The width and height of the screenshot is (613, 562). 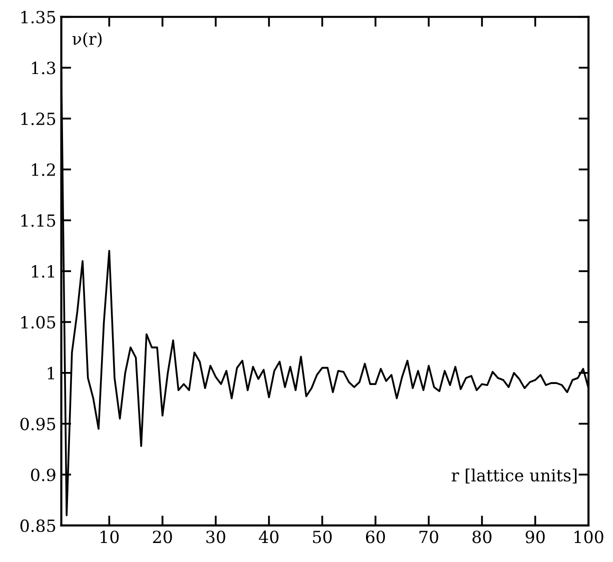 What do you see at coordinates (322, 537) in the screenshot?
I see `x-tick-label: 50` at bounding box center [322, 537].